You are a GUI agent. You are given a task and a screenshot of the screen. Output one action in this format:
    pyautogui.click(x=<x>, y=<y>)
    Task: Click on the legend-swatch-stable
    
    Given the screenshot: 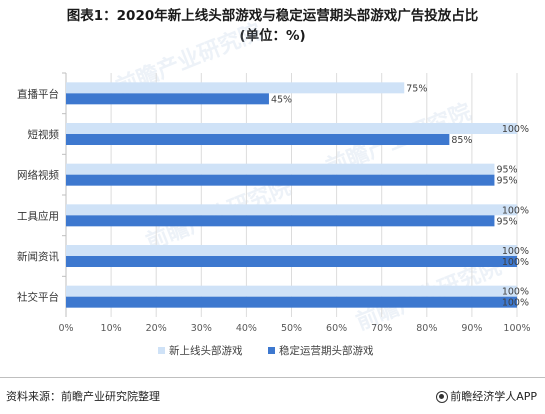 What is the action you would take?
    pyautogui.click(x=271, y=350)
    